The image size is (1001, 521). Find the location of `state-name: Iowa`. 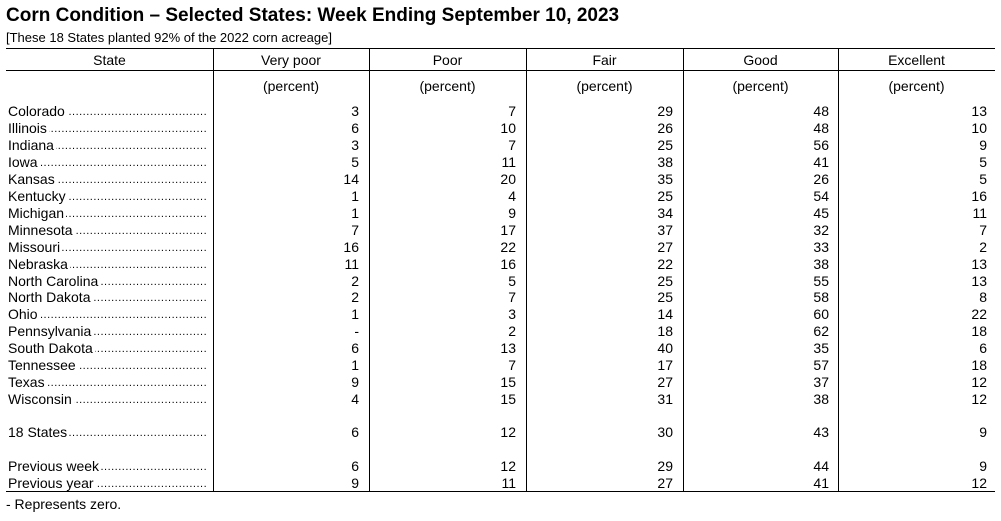

state-name: Iowa is located at coordinates (24, 161).